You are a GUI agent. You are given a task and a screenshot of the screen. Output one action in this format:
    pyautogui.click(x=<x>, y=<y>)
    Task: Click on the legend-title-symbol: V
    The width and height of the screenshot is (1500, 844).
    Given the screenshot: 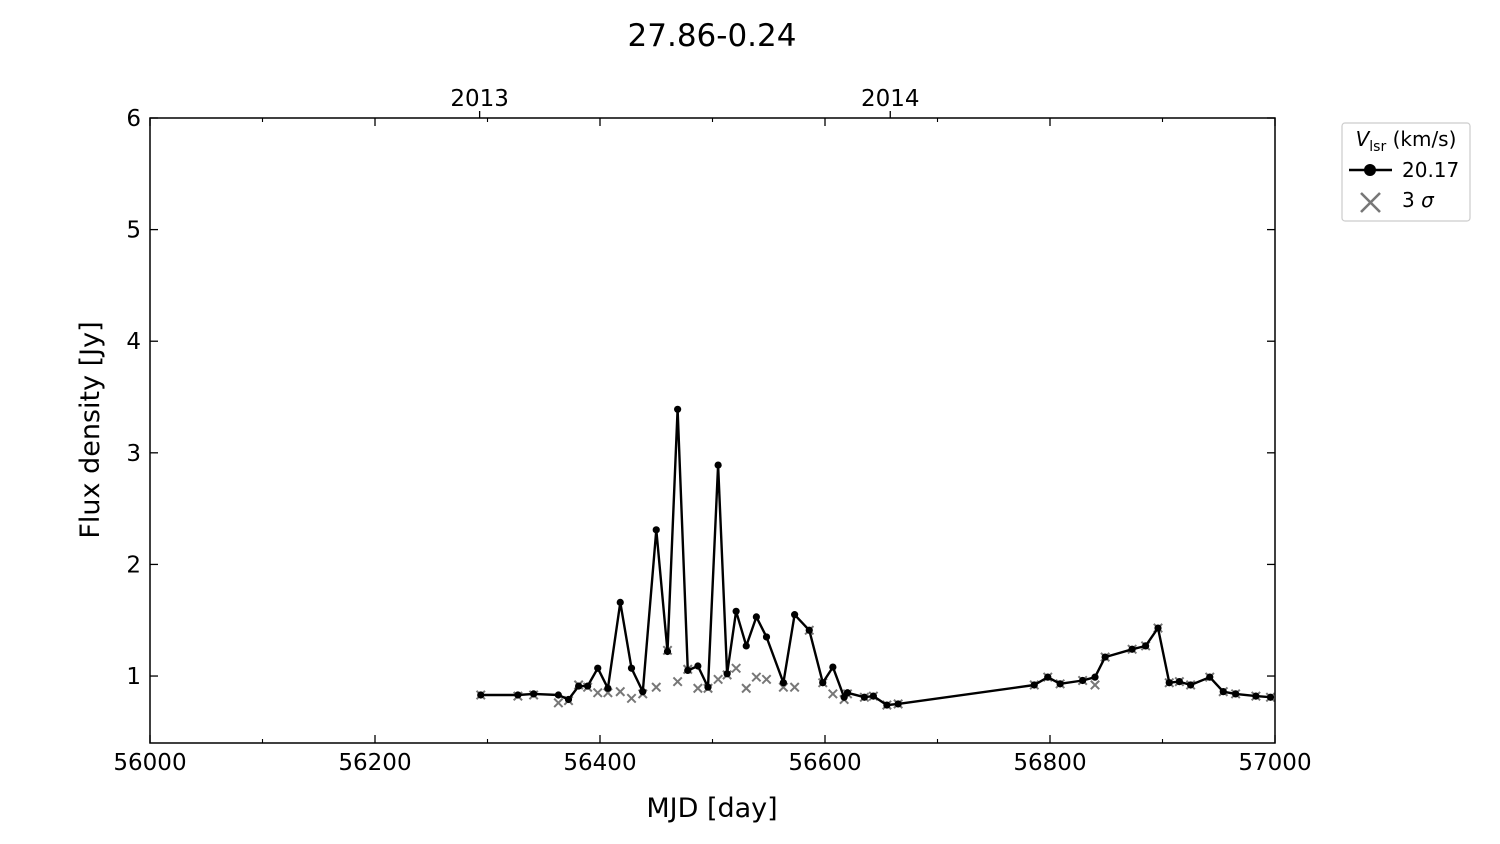 What is the action you would take?
    pyautogui.click(x=1363, y=139)
    